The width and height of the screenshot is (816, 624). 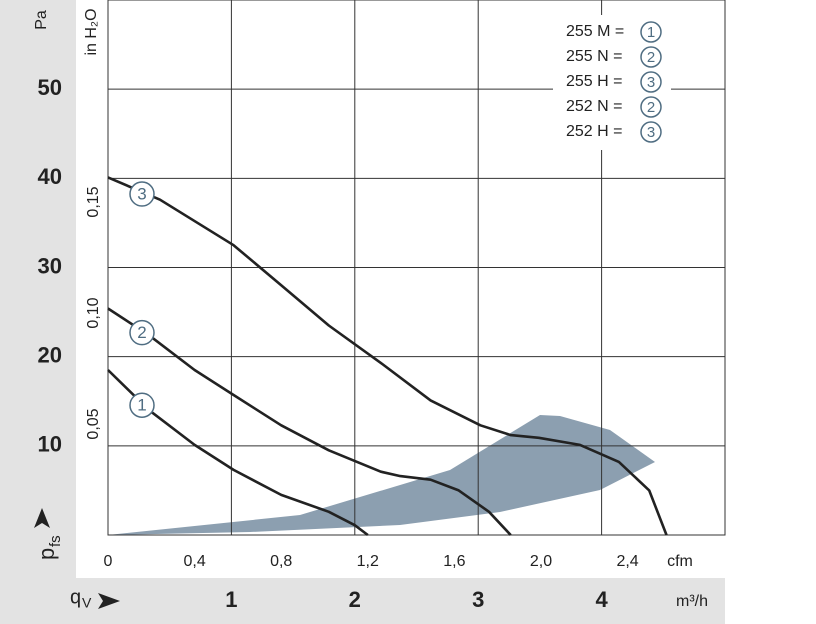 I want to click on left-band, so click(x=38, y=289).